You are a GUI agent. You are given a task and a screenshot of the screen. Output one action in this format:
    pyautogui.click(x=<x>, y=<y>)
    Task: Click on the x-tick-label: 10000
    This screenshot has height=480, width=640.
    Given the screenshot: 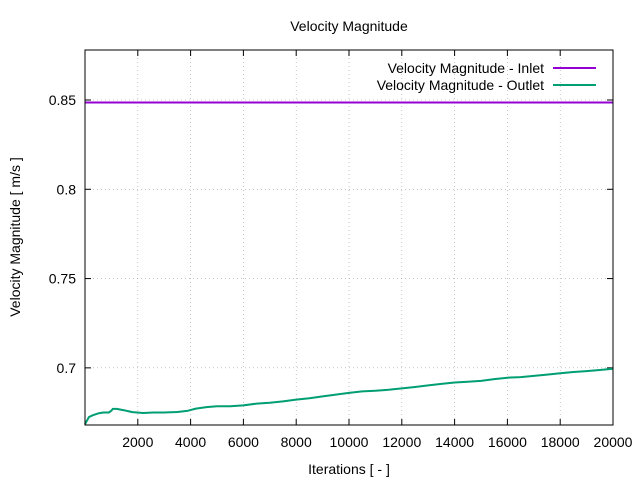 What is the action you would take?
    pyautogui.click(x=349, y=442)
    